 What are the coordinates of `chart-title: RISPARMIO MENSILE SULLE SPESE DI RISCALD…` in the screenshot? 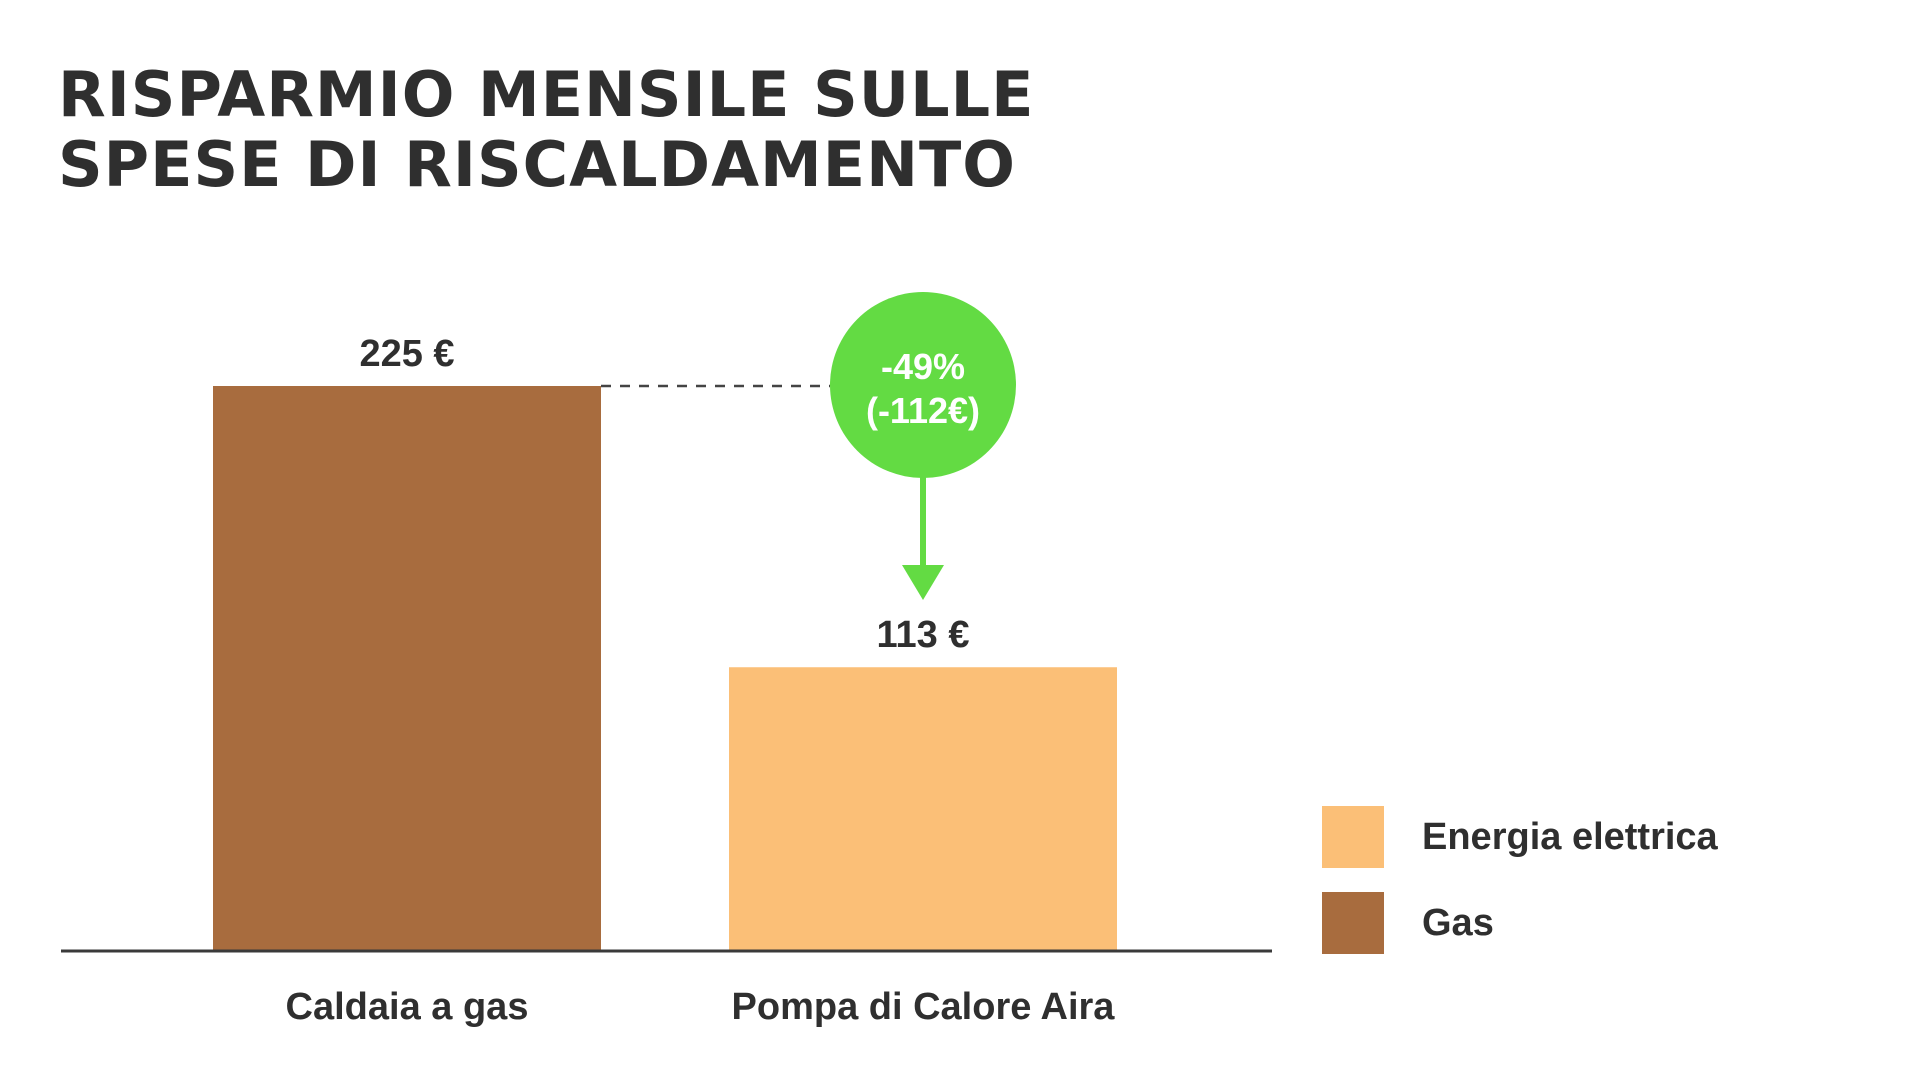 It's located at (546, 130).